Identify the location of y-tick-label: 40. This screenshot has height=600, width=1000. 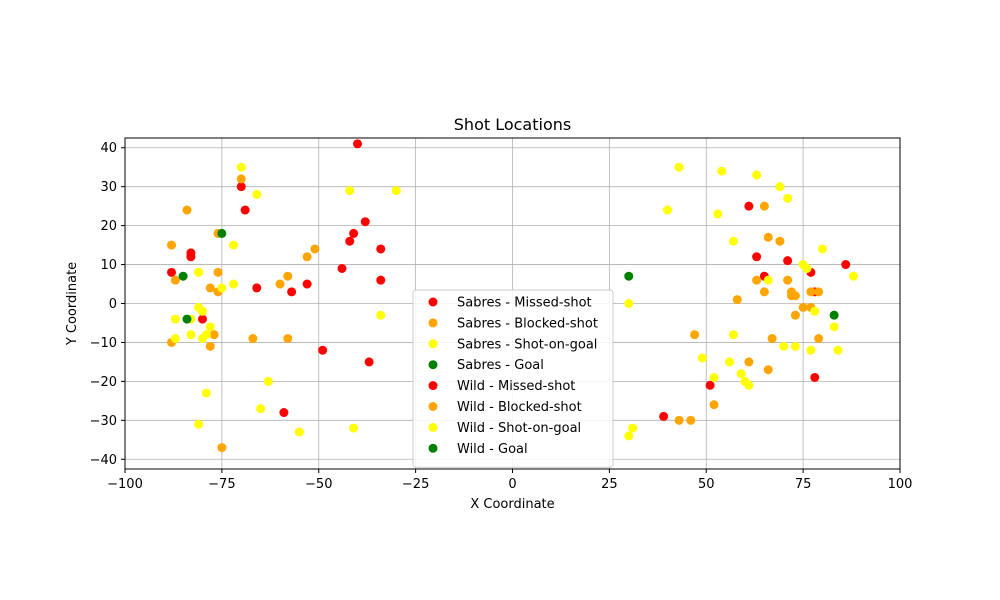
(108, 148).